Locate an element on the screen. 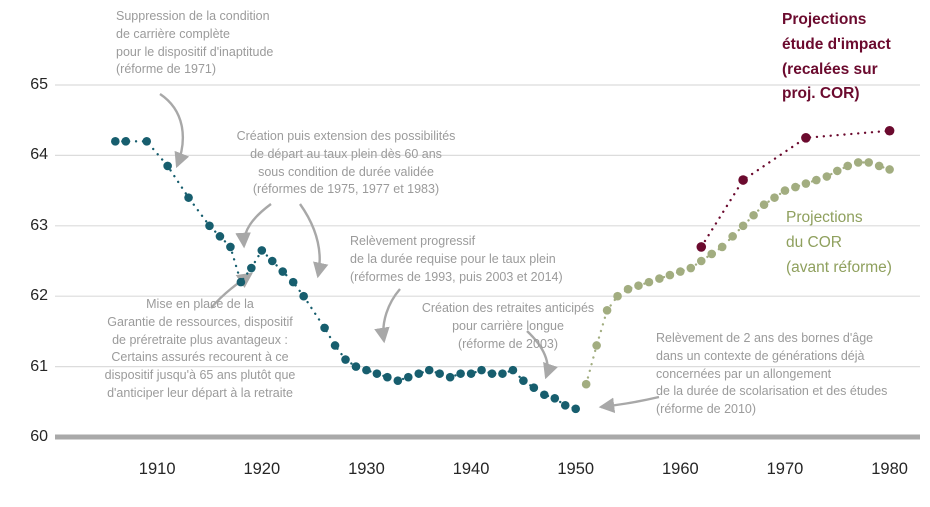  y-axis-tick-label: 60 is located at coordinates (39, 436).